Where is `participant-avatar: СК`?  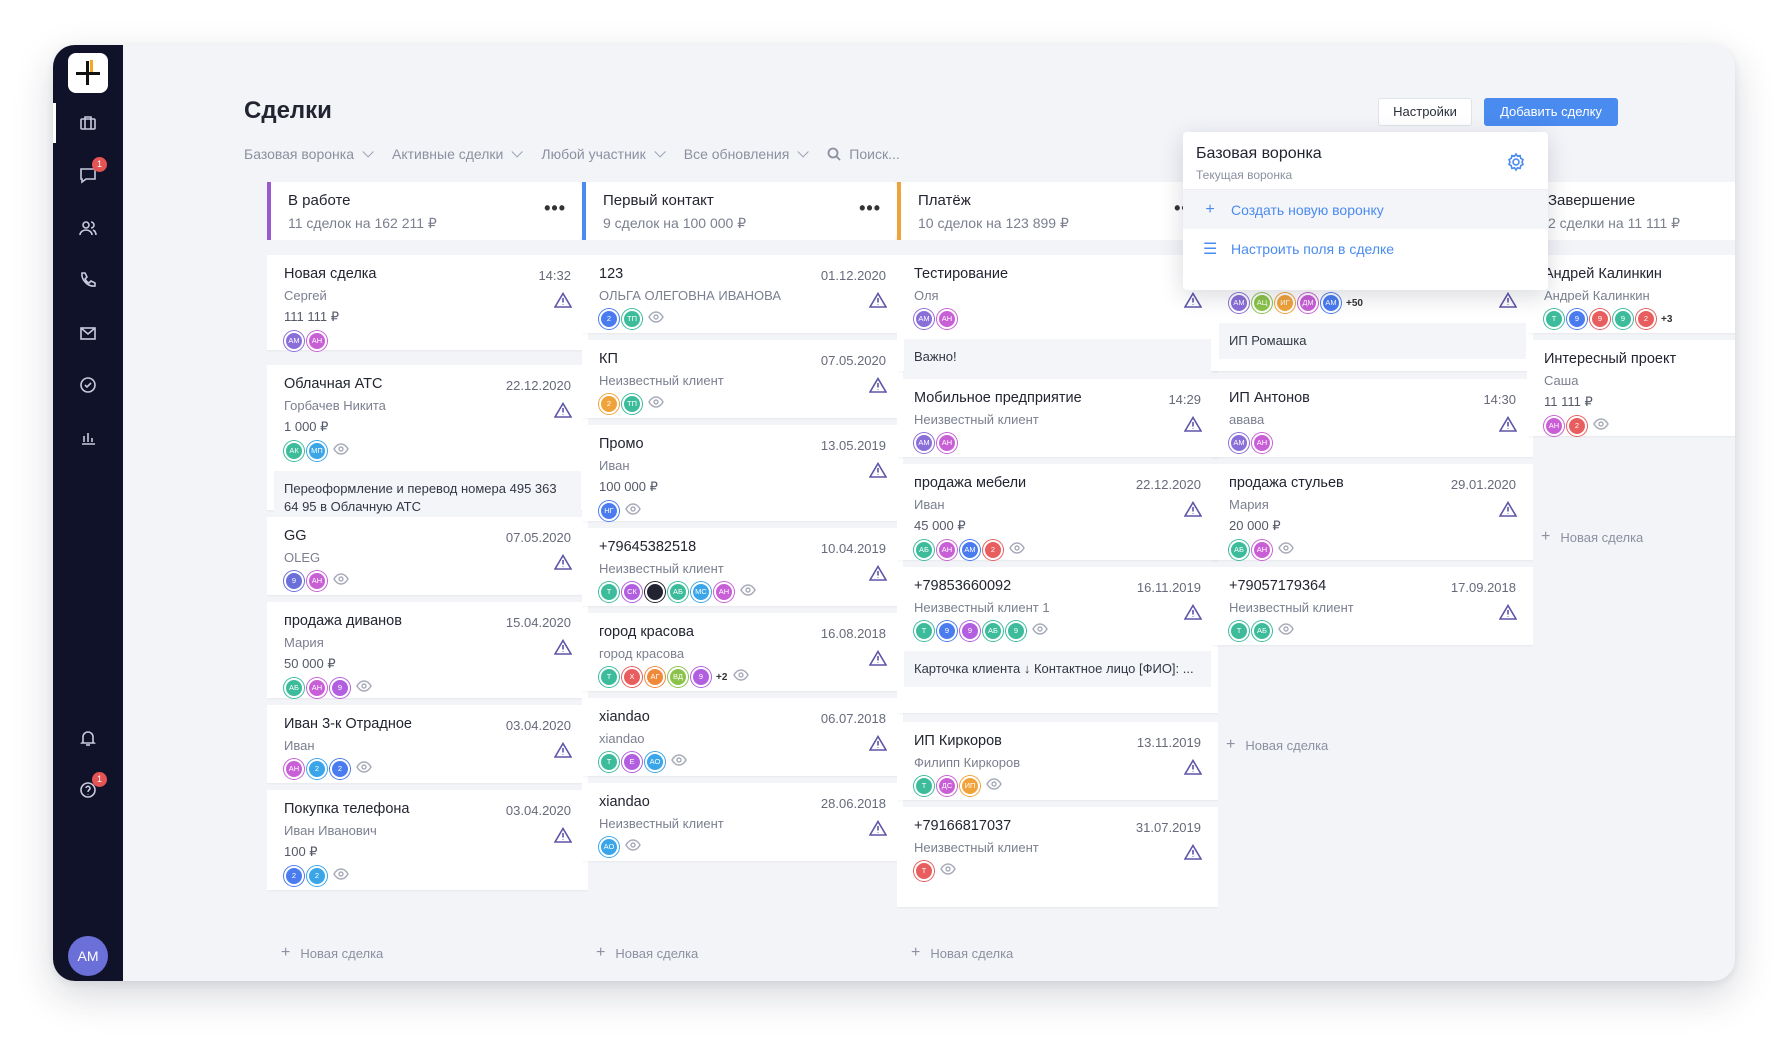 participant-avatar: СК is located at coordinates (632, 592).